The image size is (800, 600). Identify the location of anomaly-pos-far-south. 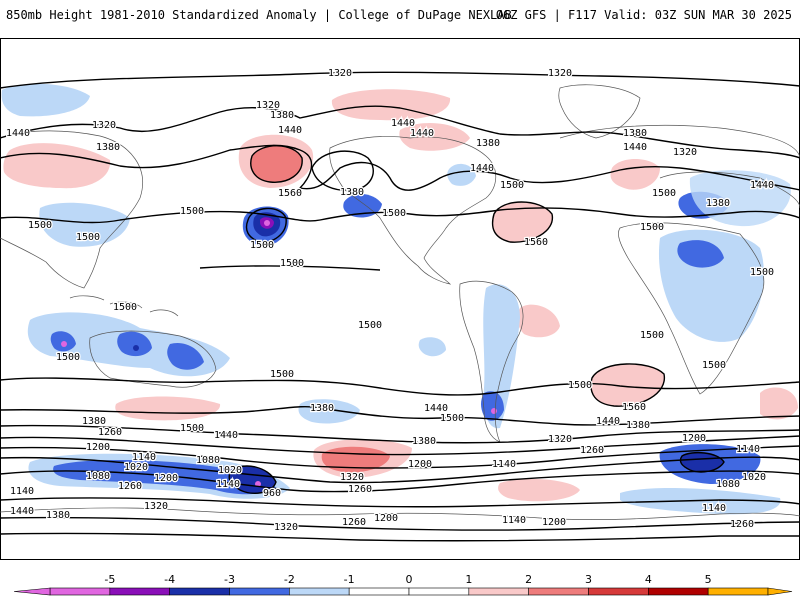
(539, 490).